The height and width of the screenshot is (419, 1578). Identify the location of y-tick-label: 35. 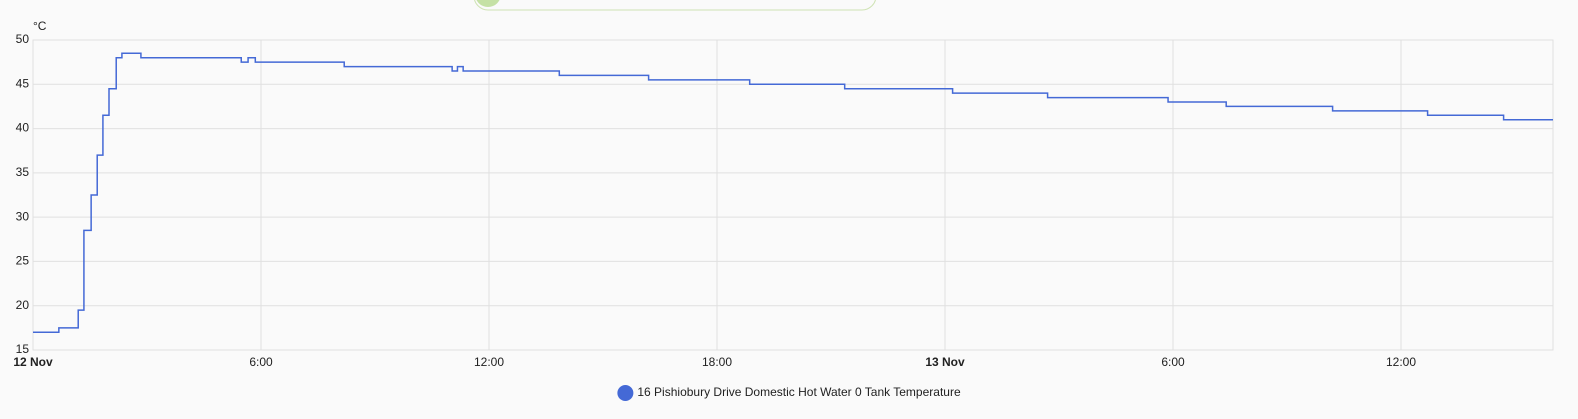
(23, 172).